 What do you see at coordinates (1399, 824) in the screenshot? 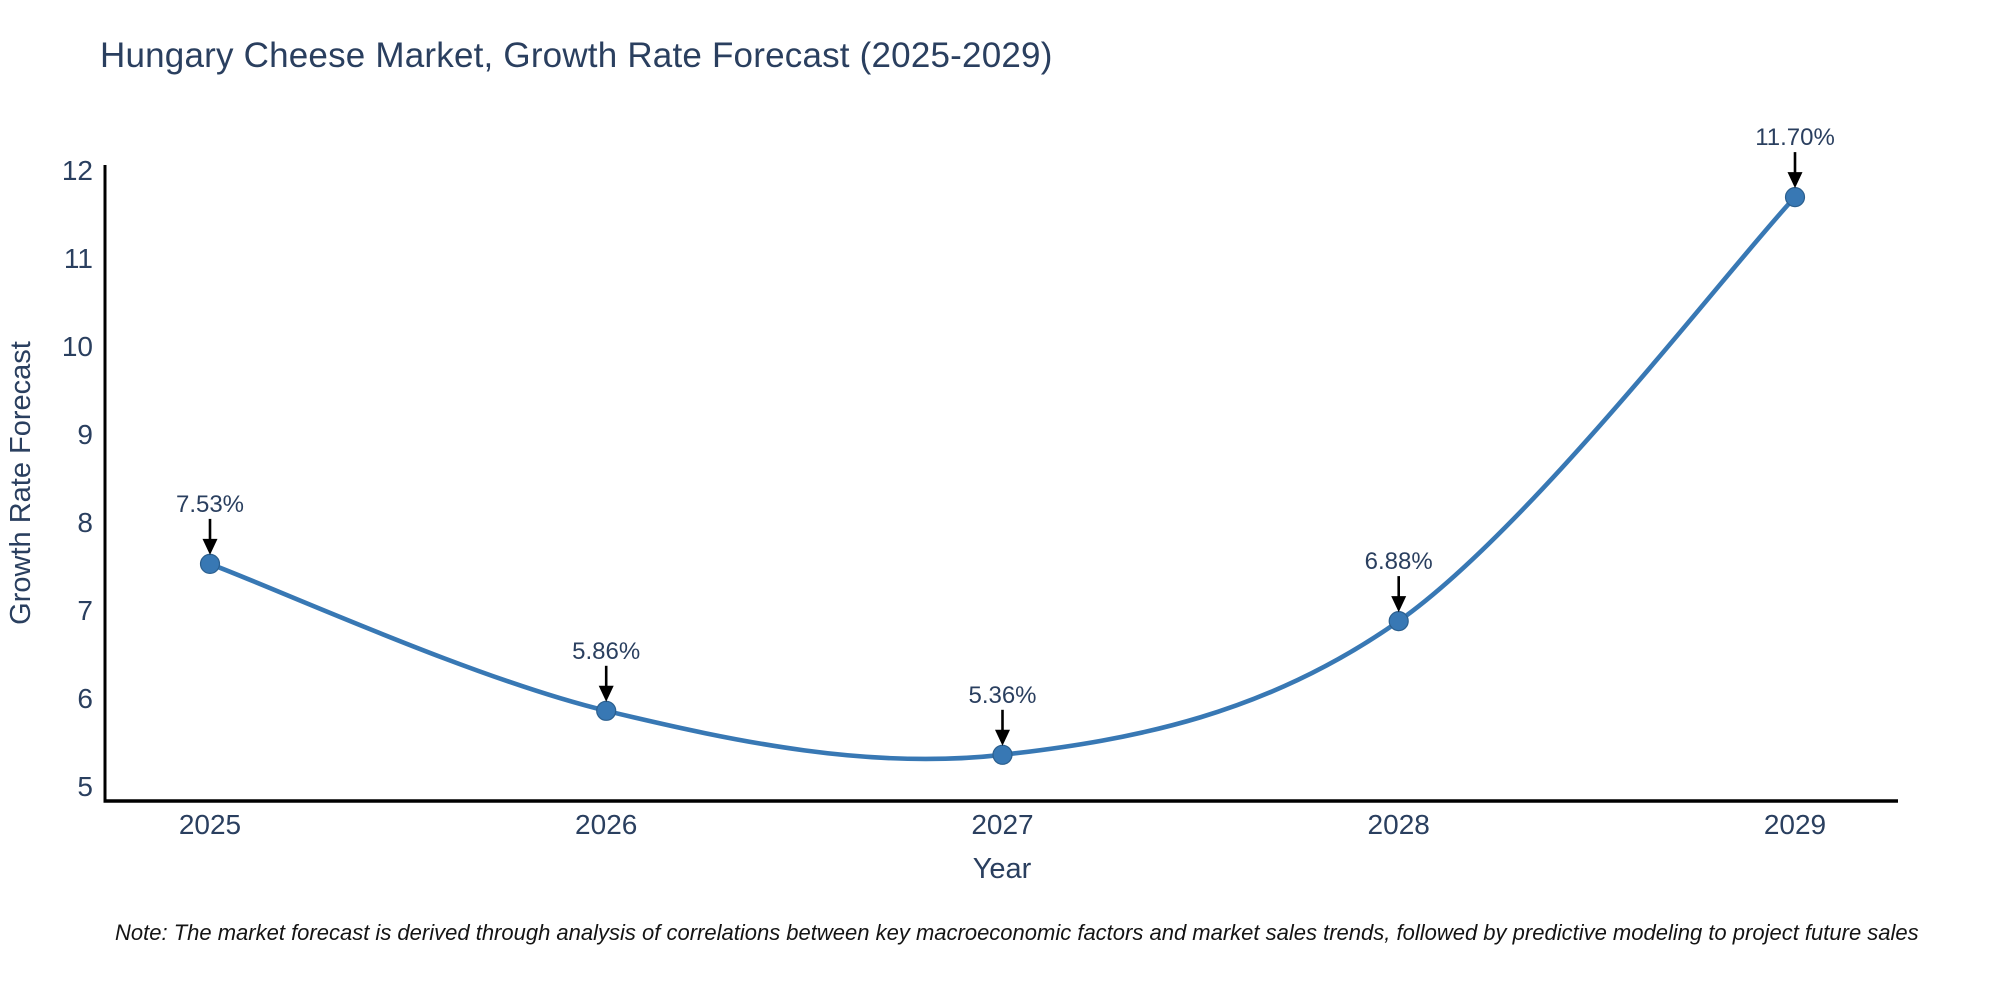
I see `x-tick-label: 2028` at bounding box center [1399, 824].